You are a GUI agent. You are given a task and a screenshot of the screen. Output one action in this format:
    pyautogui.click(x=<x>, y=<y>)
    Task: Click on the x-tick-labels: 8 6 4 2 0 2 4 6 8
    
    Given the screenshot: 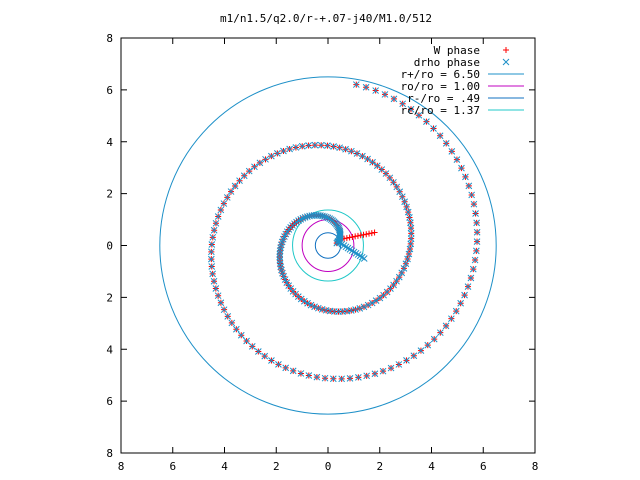 What is the action you would take?
    pyautogui.click(x=328, y=466)
    